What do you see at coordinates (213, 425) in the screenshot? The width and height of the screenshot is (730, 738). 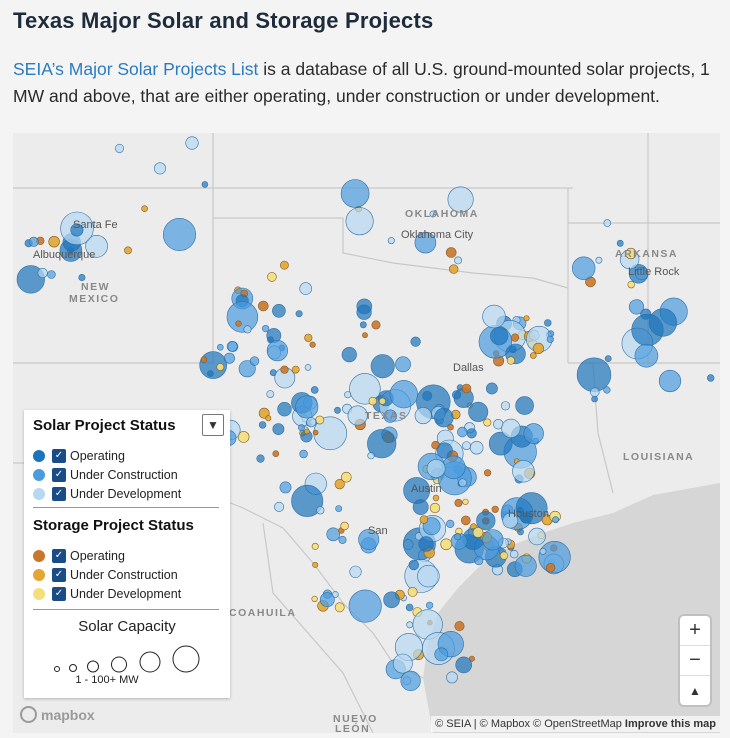 I see `legend-toggle-button: ▼` at bounding box center [213, 425].